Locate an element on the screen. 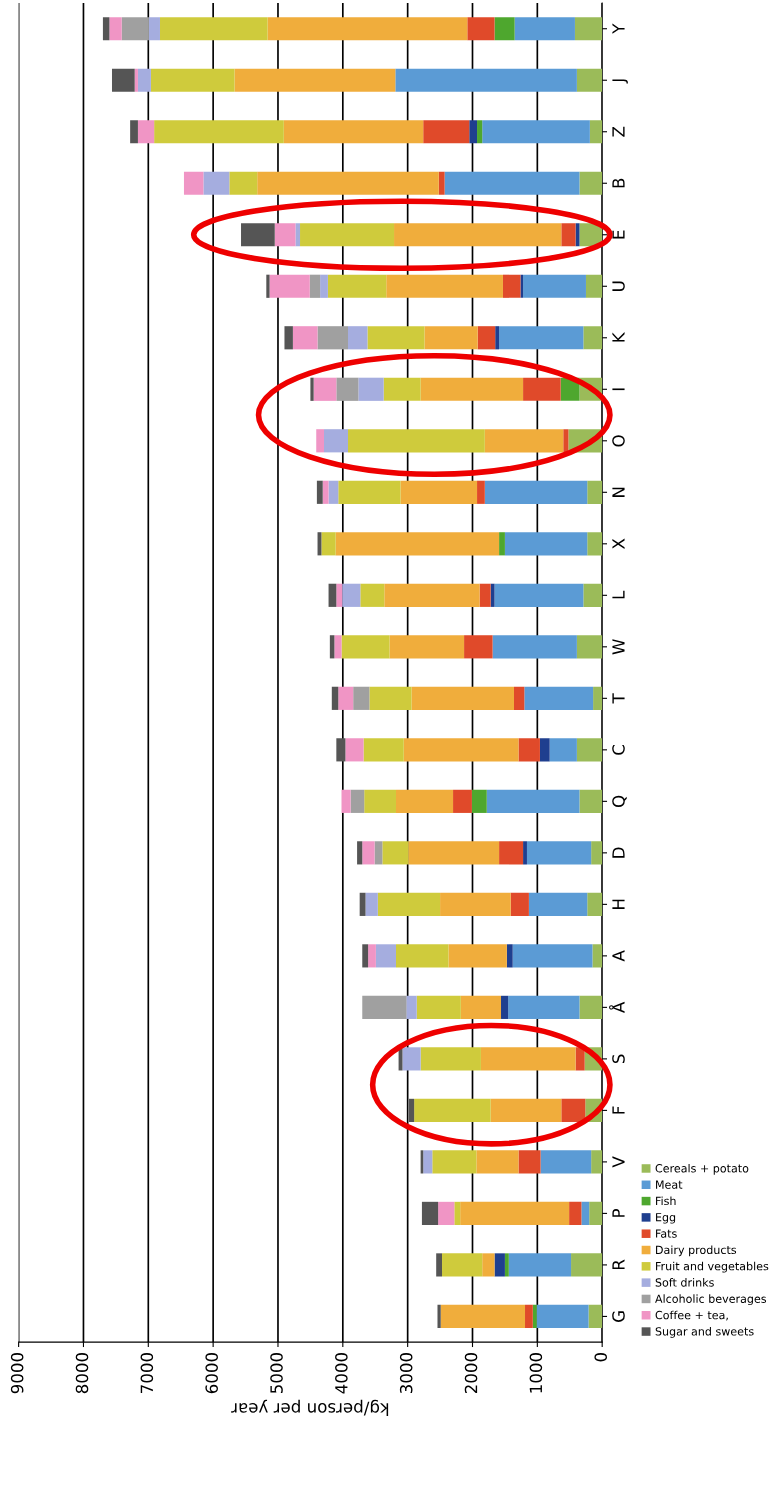  x-tick-label: 2000 is located at coordinates (471, 1373).